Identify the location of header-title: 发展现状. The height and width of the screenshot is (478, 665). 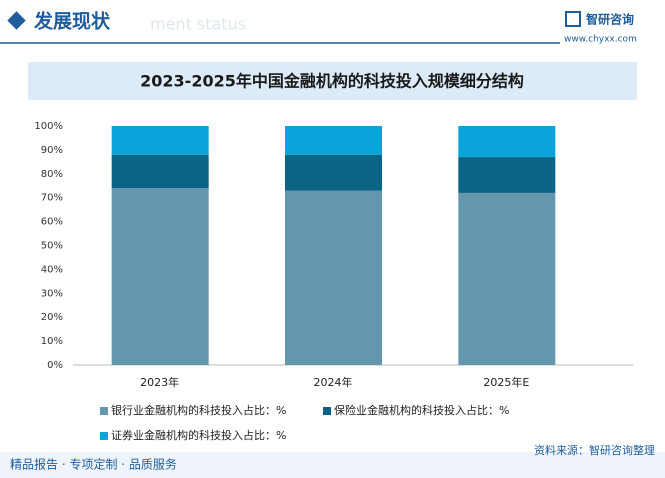
(72, 21).